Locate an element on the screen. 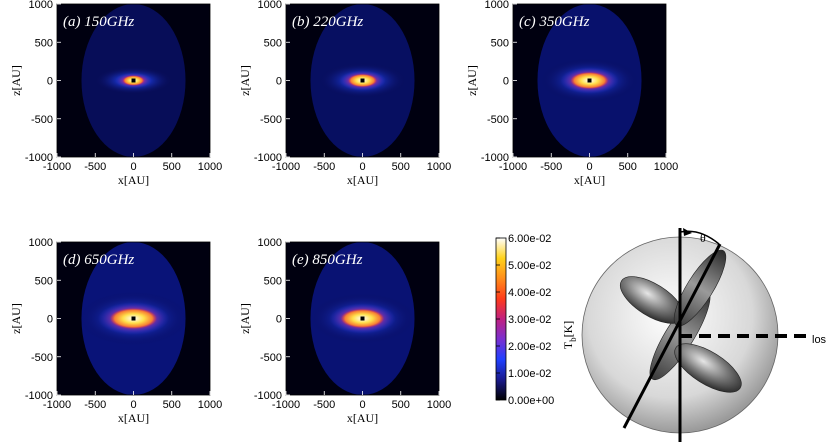 The width and height of the screenshot is (830, 442). panel-title: (a) 150GHz is located at coordinates (98, 22).